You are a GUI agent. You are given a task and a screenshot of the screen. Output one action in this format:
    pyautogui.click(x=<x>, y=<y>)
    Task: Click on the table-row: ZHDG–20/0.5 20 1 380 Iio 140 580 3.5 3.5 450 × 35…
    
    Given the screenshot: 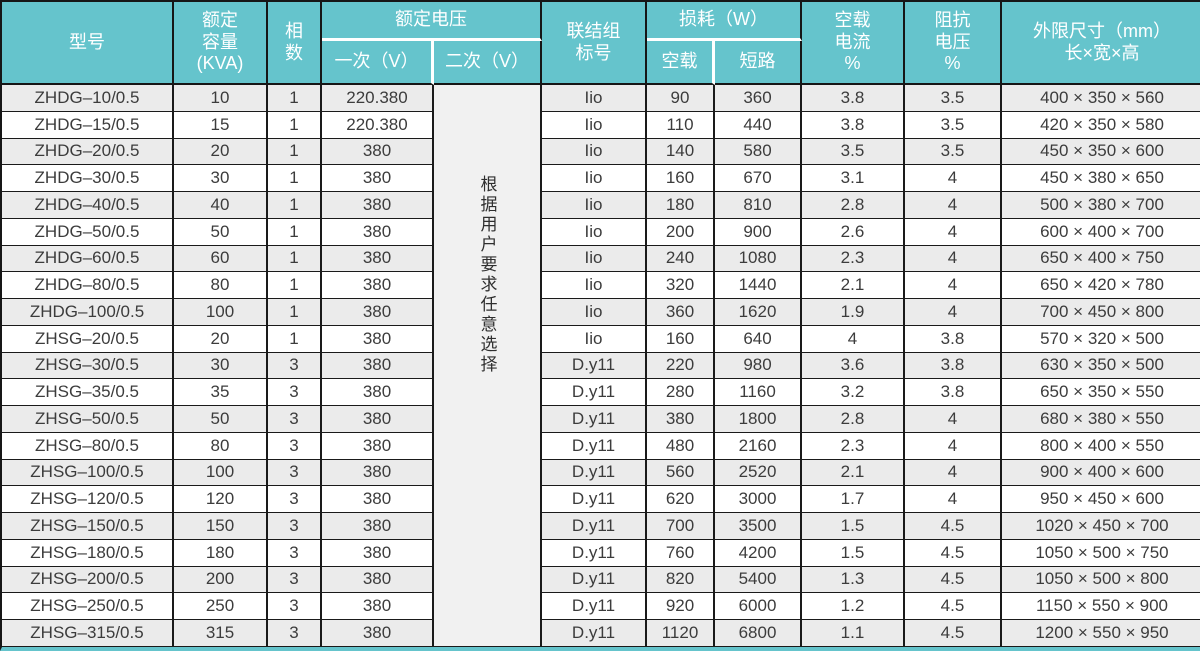 What is the action you would take?
    pyautogui.click(x=601, y=152)
    